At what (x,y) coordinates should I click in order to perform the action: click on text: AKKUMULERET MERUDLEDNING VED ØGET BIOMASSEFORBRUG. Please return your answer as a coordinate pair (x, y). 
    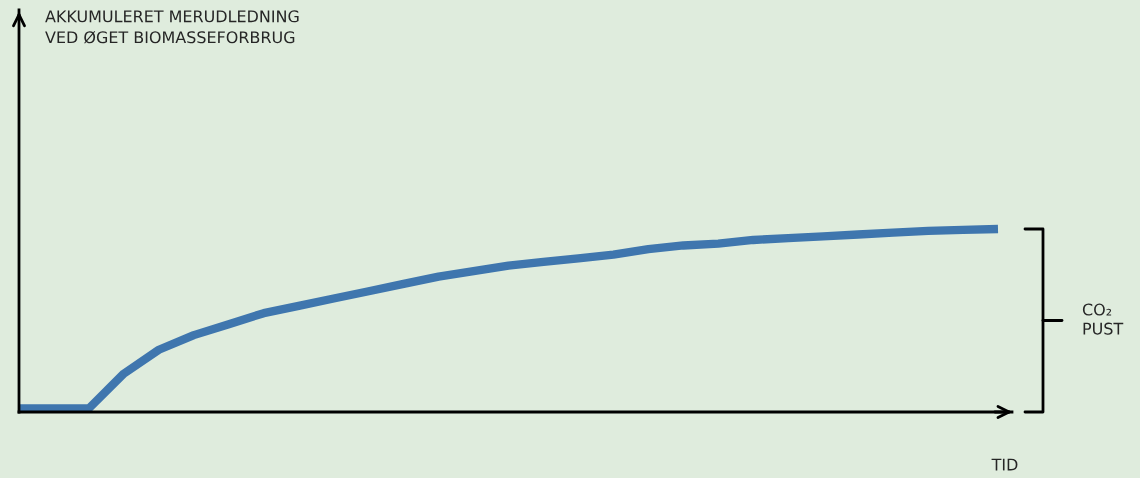
    Looking at the image, I should click on (172, 27).